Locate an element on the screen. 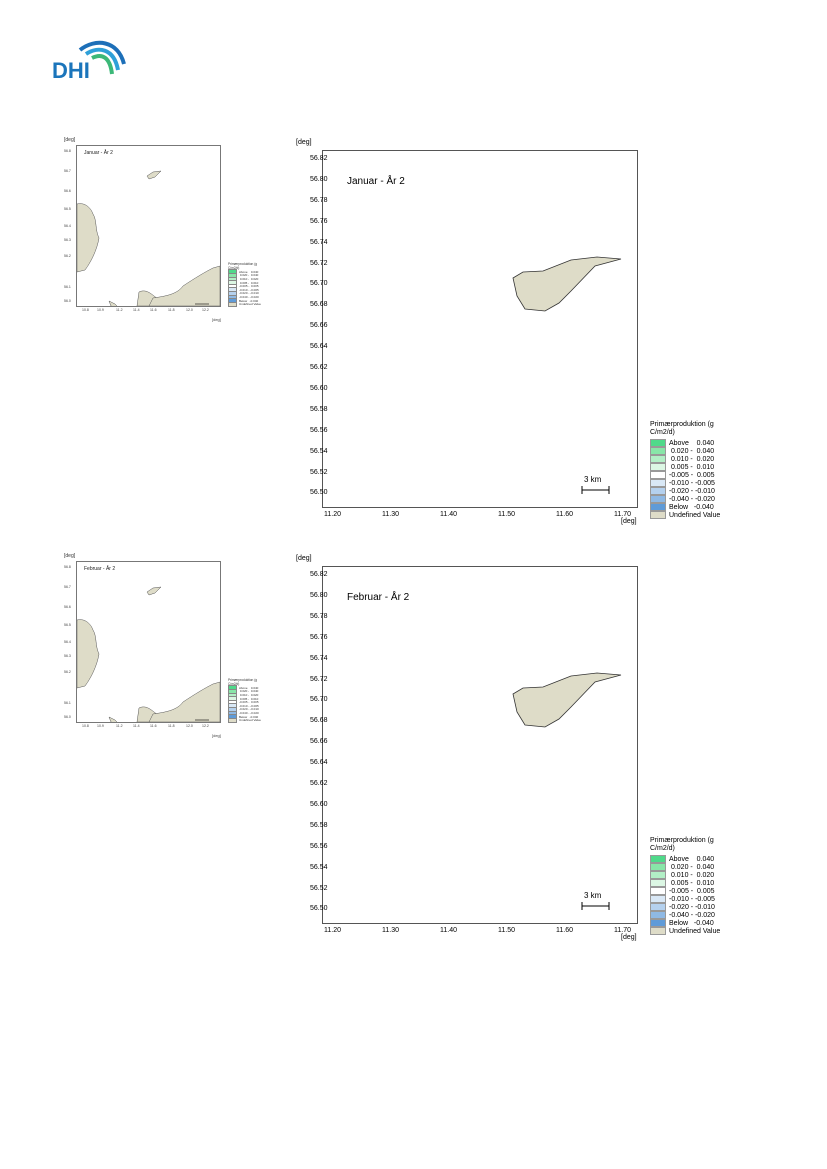 This screenshot has width=827, height=1169. overview-x-tick: 11.6 is located at coordinates (153, 726).